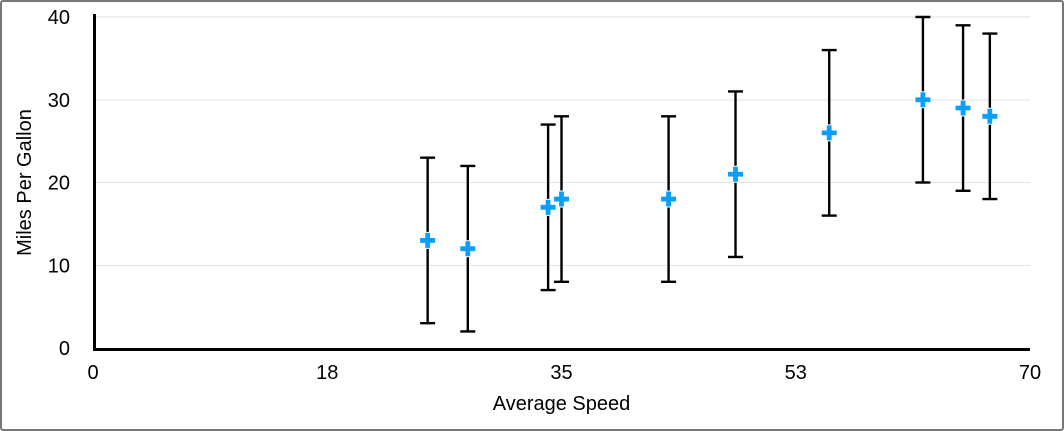 This screenshot has width=1064, height=431. I want to click on x-tick-label: 35, so click(561, 373).